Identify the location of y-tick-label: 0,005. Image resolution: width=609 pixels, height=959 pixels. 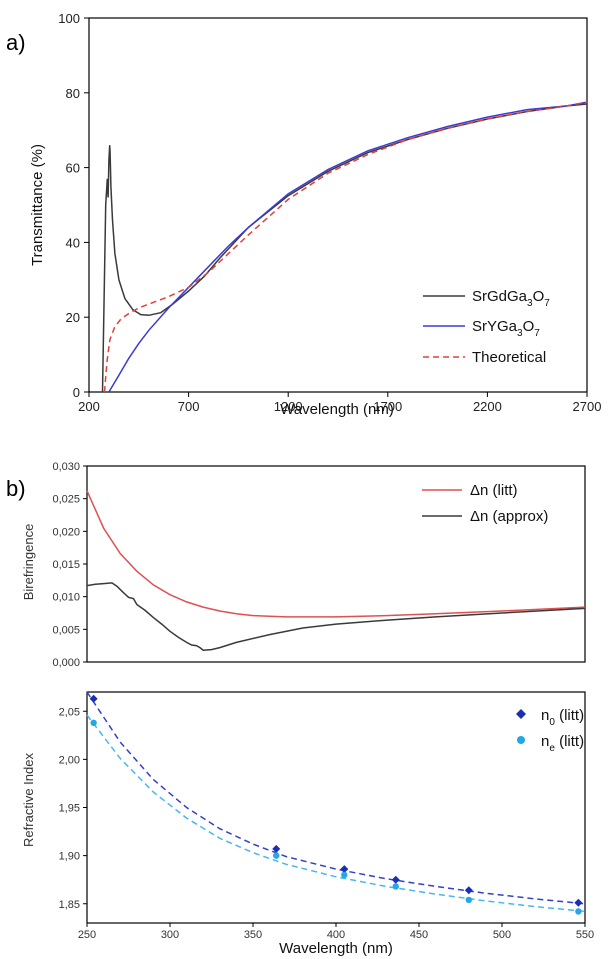
(66, 630).